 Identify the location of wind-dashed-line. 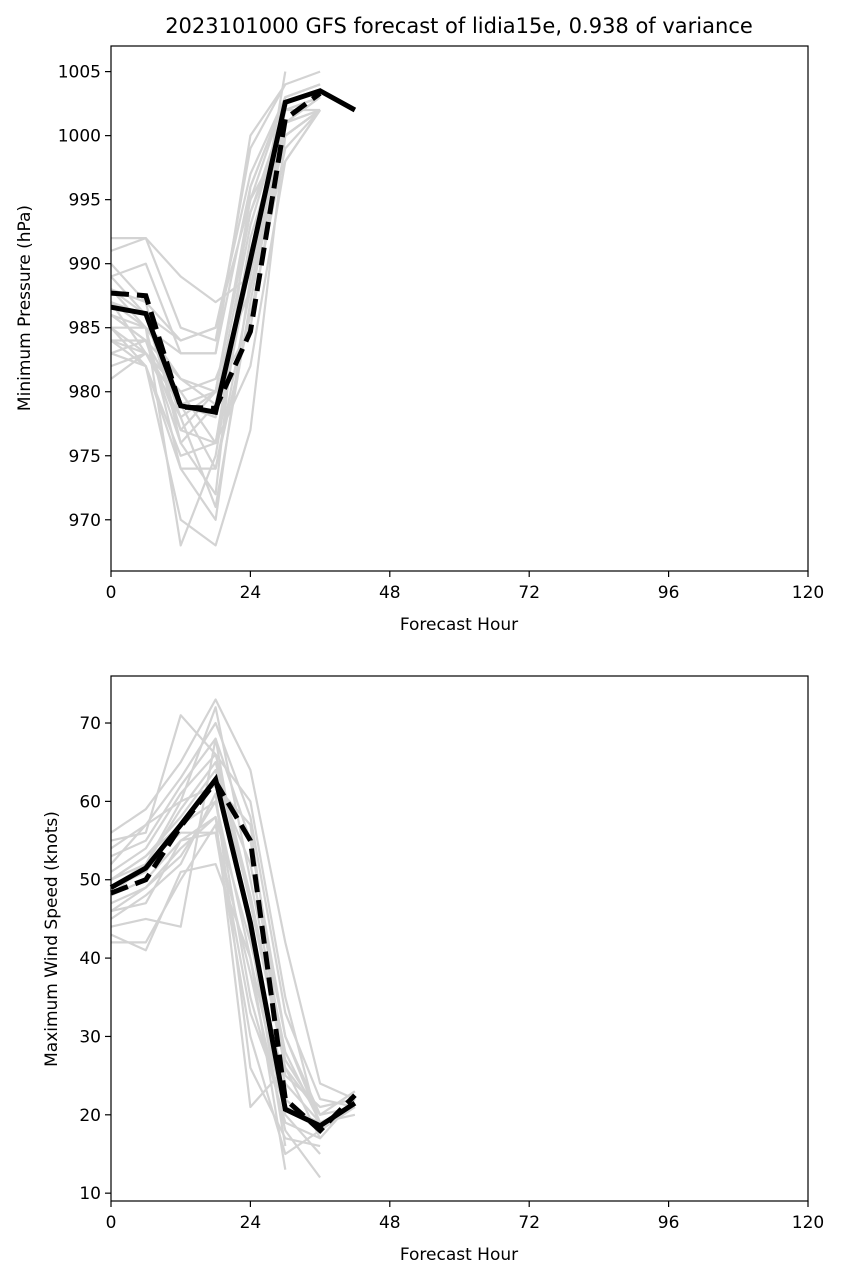
(233, 955).